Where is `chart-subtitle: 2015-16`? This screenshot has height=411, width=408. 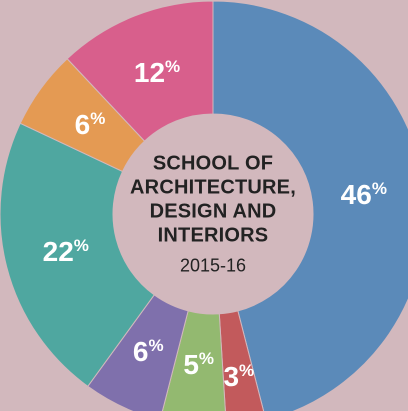
chart-subtitle: 2015-16 is located at coordinates (213, 265).